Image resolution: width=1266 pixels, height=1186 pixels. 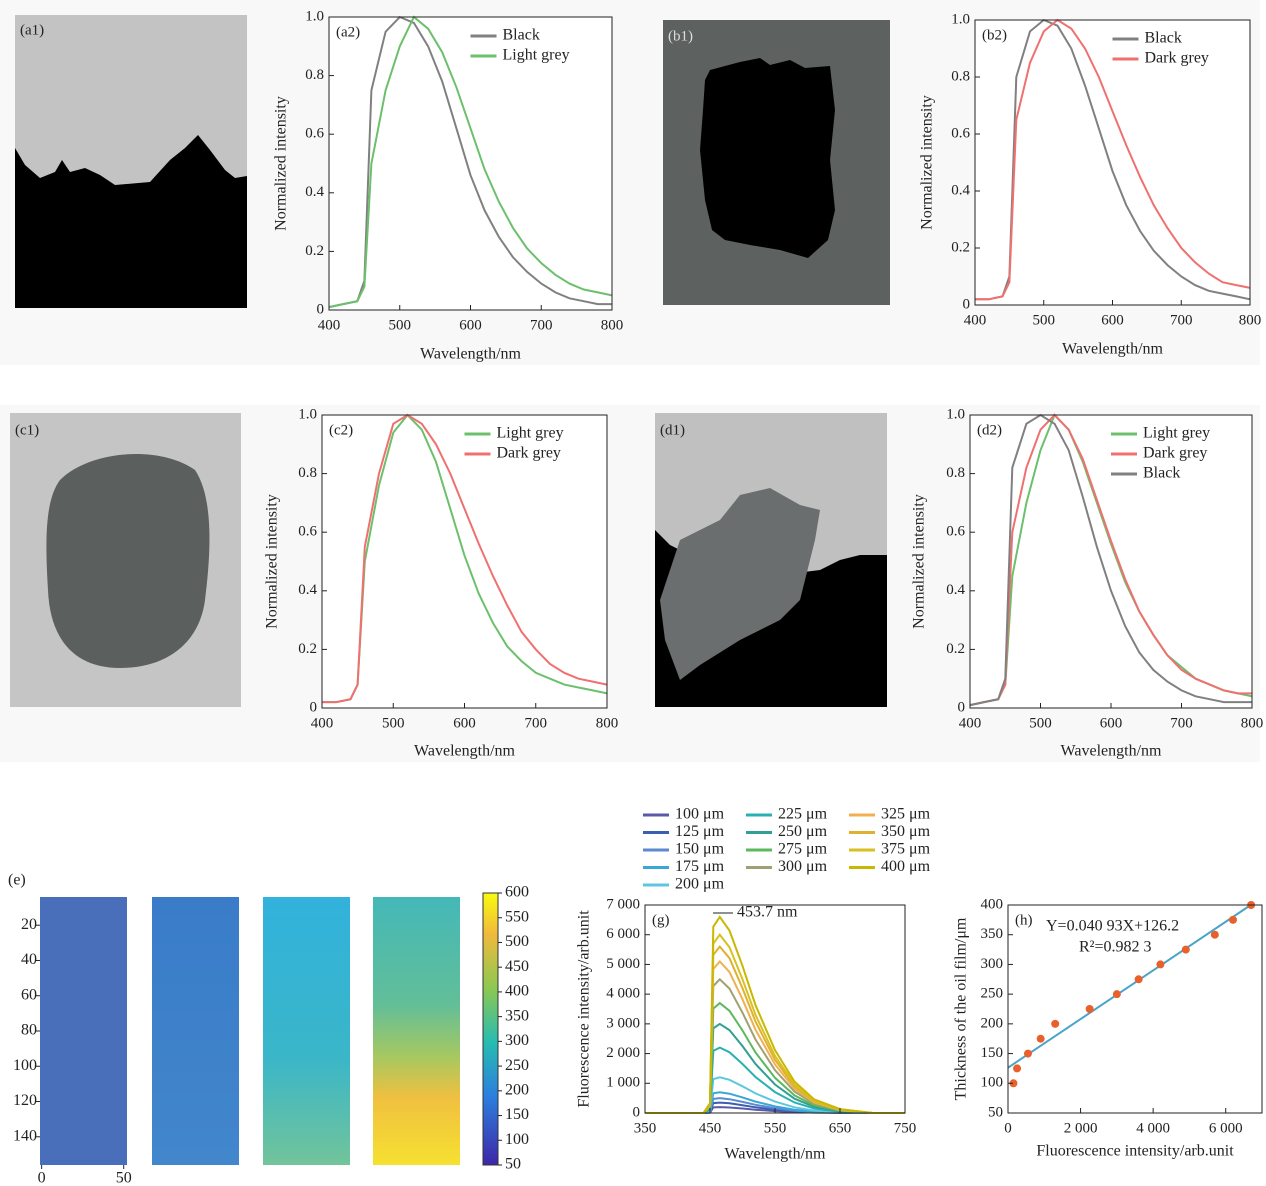 What do you see at coordinates (32, 30) in the screenshot?
I see `panel-label: (a1)` at bounding box center [32, 30].